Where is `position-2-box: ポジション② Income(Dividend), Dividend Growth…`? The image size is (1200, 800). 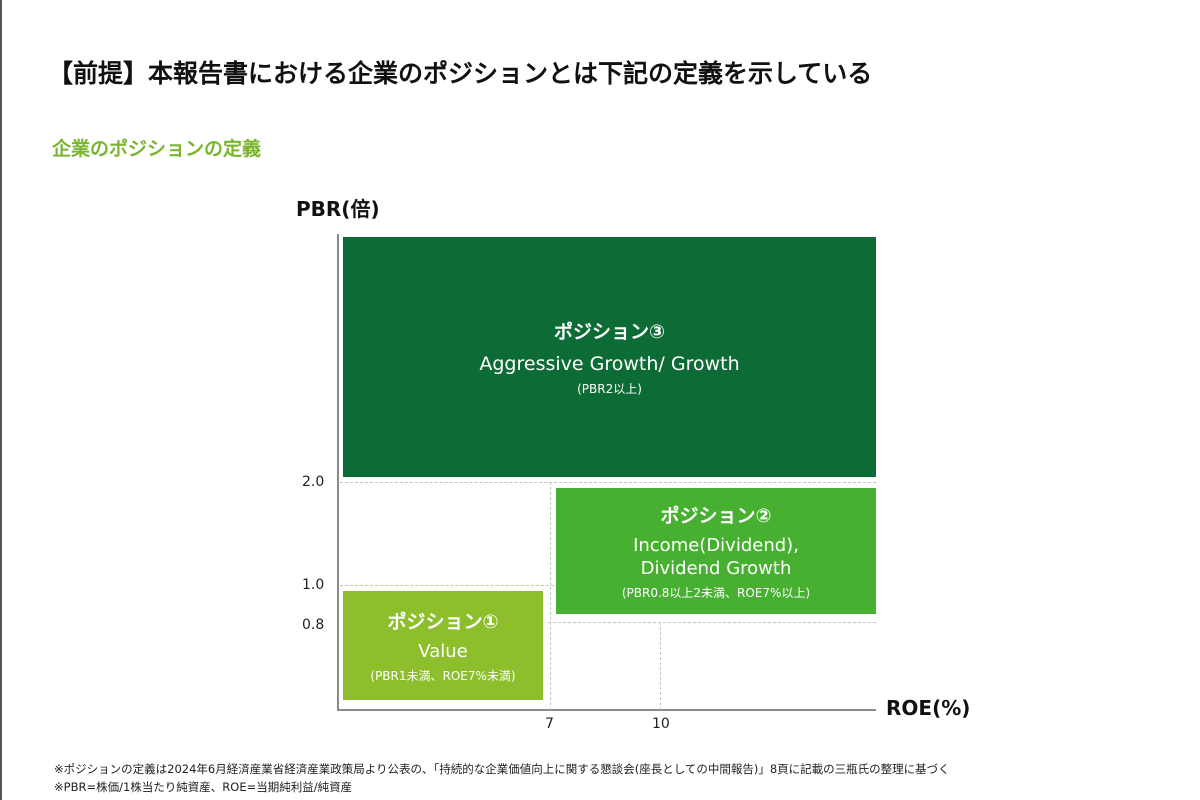
position-2-box: ポジション② Income(Dividend), Dividend Growth… is located at coordinates (716, 551).